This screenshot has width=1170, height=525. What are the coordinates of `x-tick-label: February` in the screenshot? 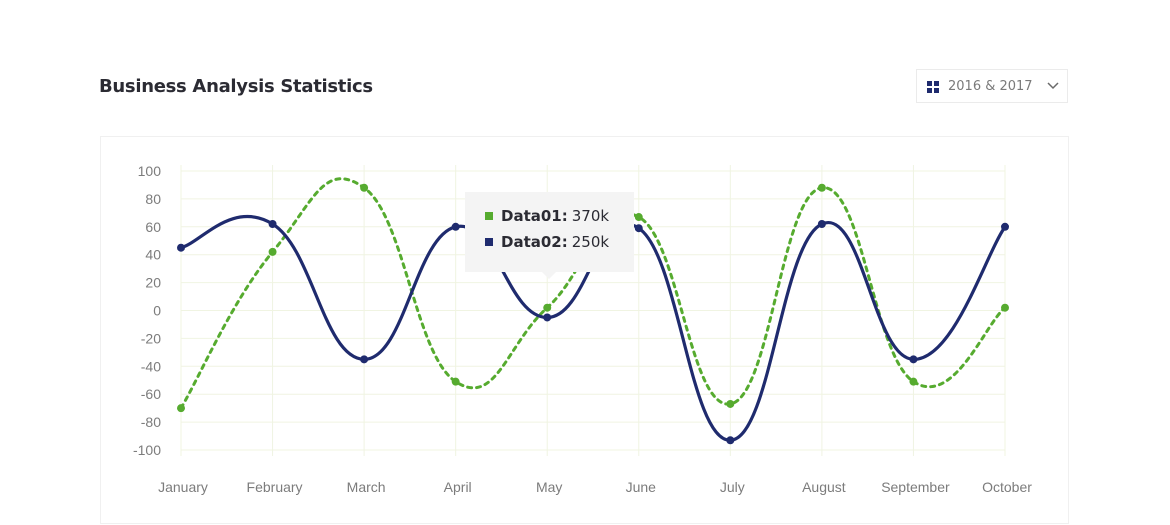 It's located at (275, 487).